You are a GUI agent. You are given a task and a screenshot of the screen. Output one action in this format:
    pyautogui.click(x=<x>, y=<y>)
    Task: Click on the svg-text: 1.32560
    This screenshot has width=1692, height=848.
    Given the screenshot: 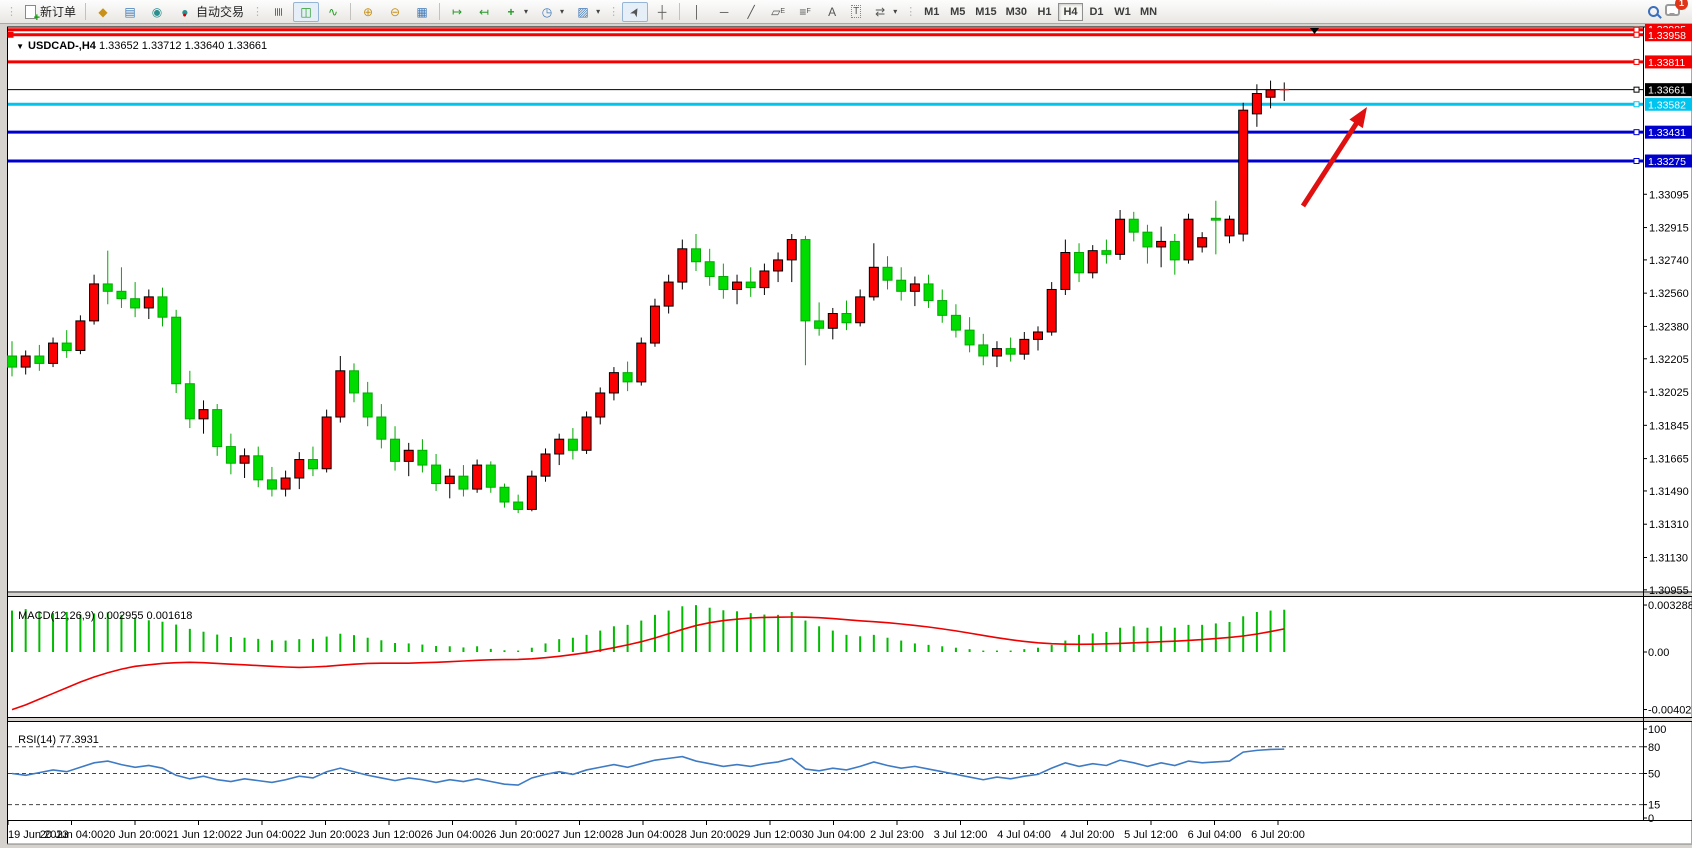 What is the action you would take?
    pyautogui.click(x=1669, y=294)
    